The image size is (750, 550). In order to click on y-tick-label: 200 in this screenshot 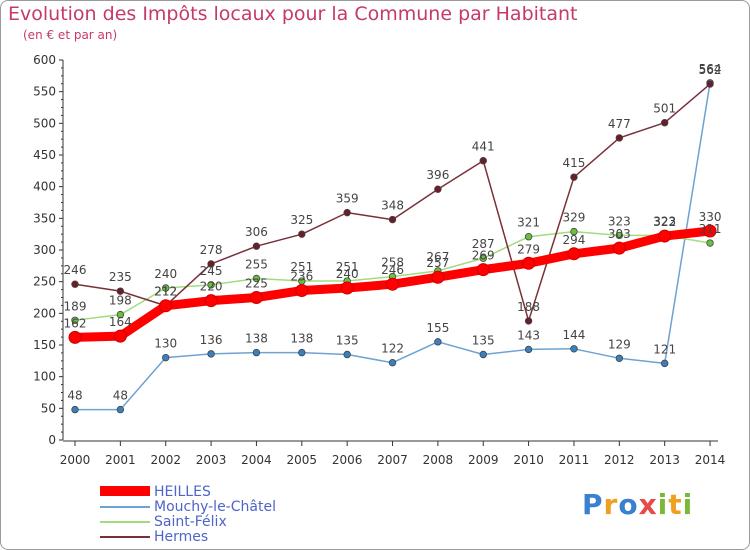, I will do `click(44, 313)`.